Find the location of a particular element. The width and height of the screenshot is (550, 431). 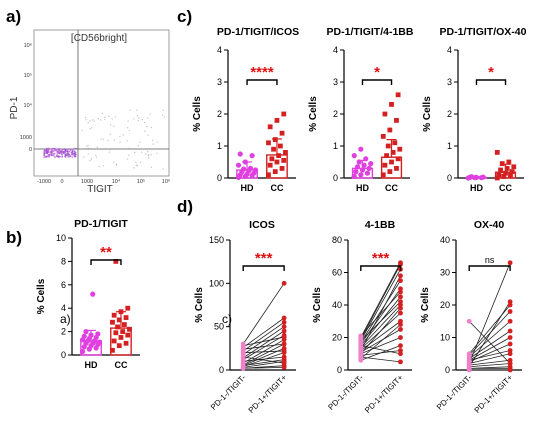

flow-ylabel: PD-1 is located at coordinates (14, 107).